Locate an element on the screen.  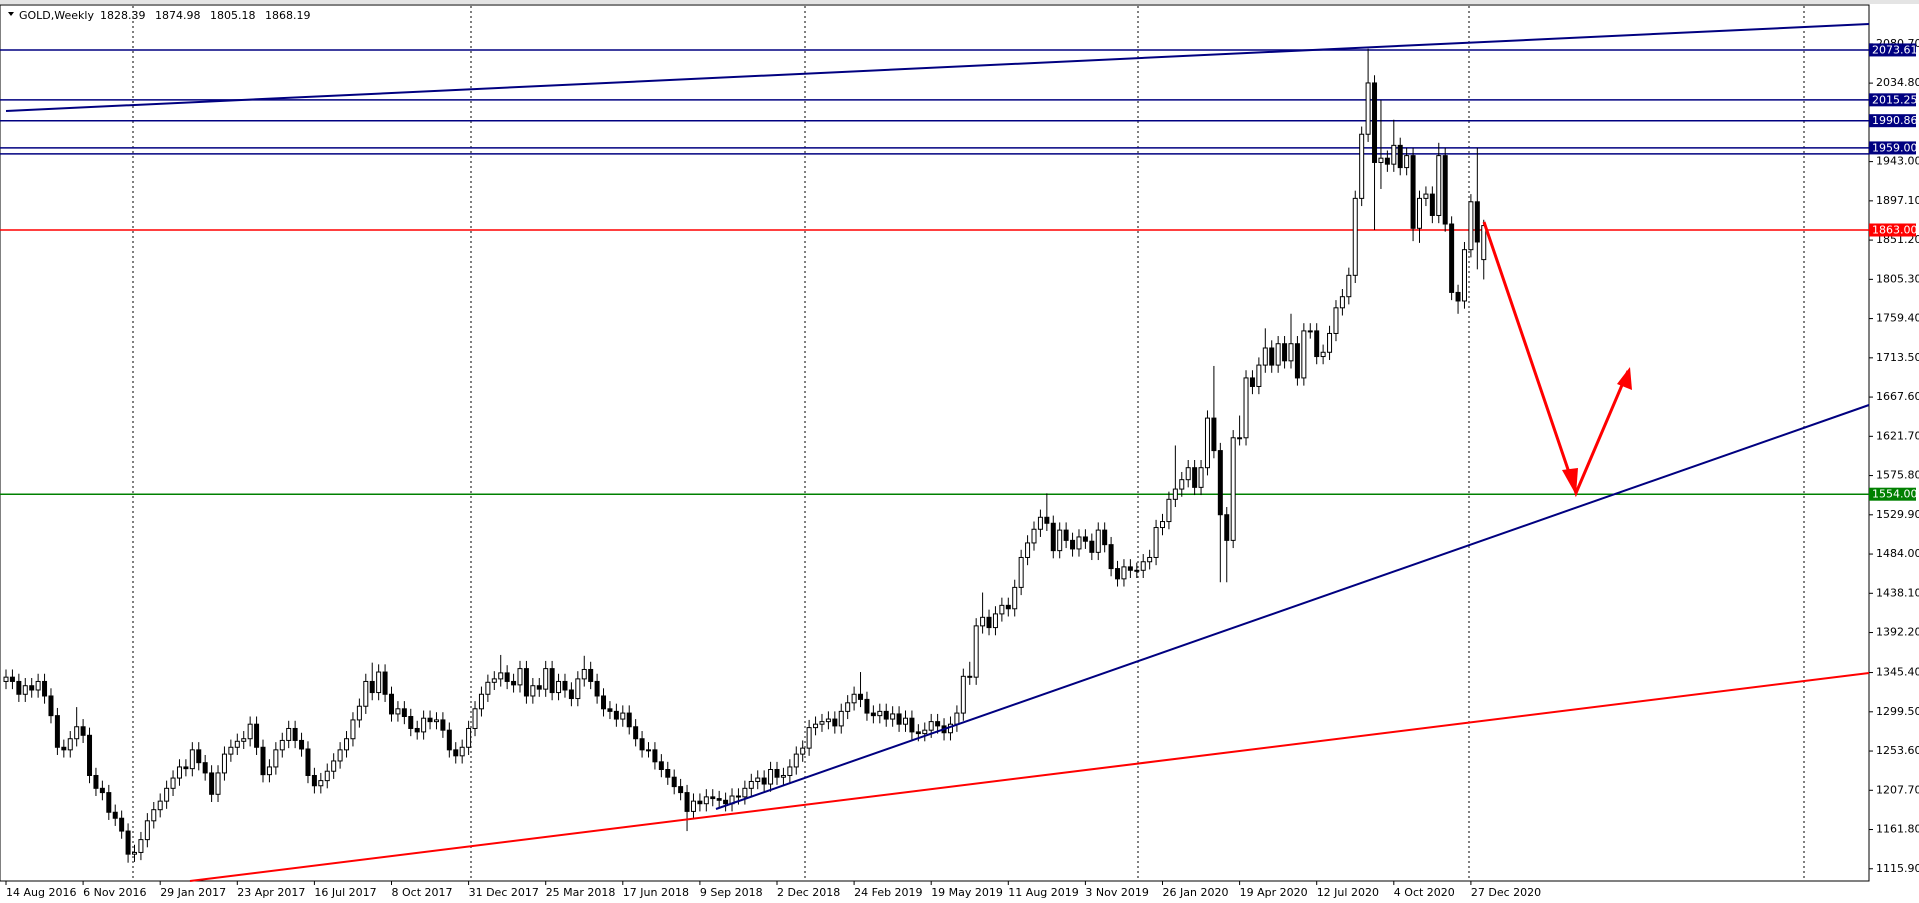
x-tick-label: 19 May 2019 is located at coordinates (967, 892).